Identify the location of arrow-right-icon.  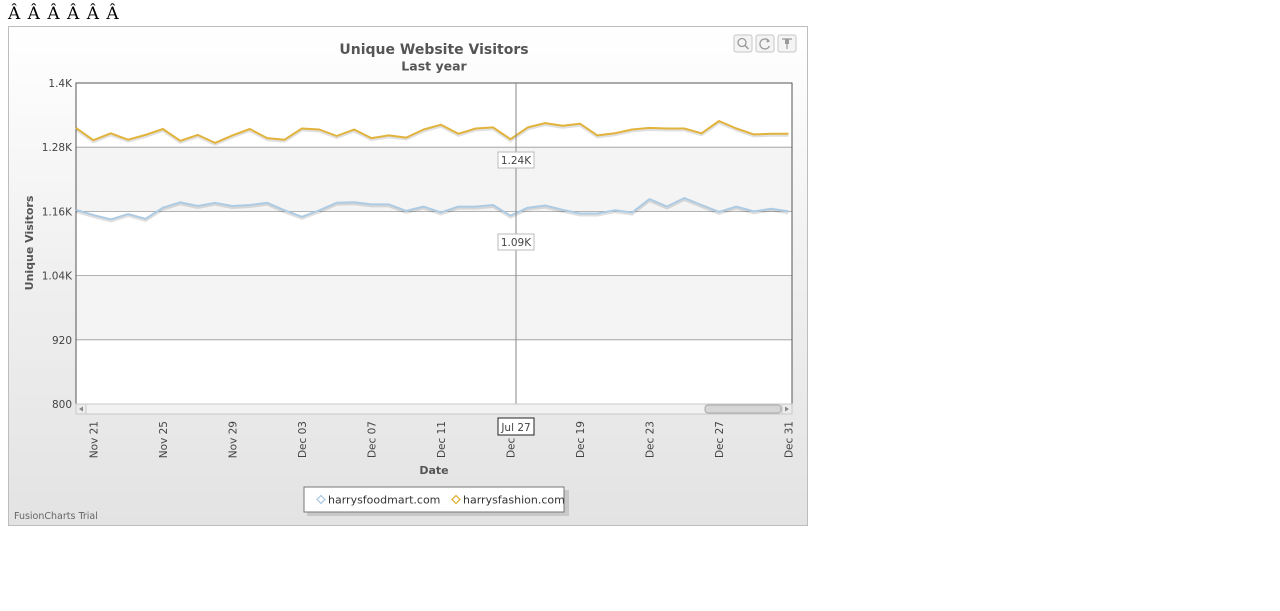
(787, 409).